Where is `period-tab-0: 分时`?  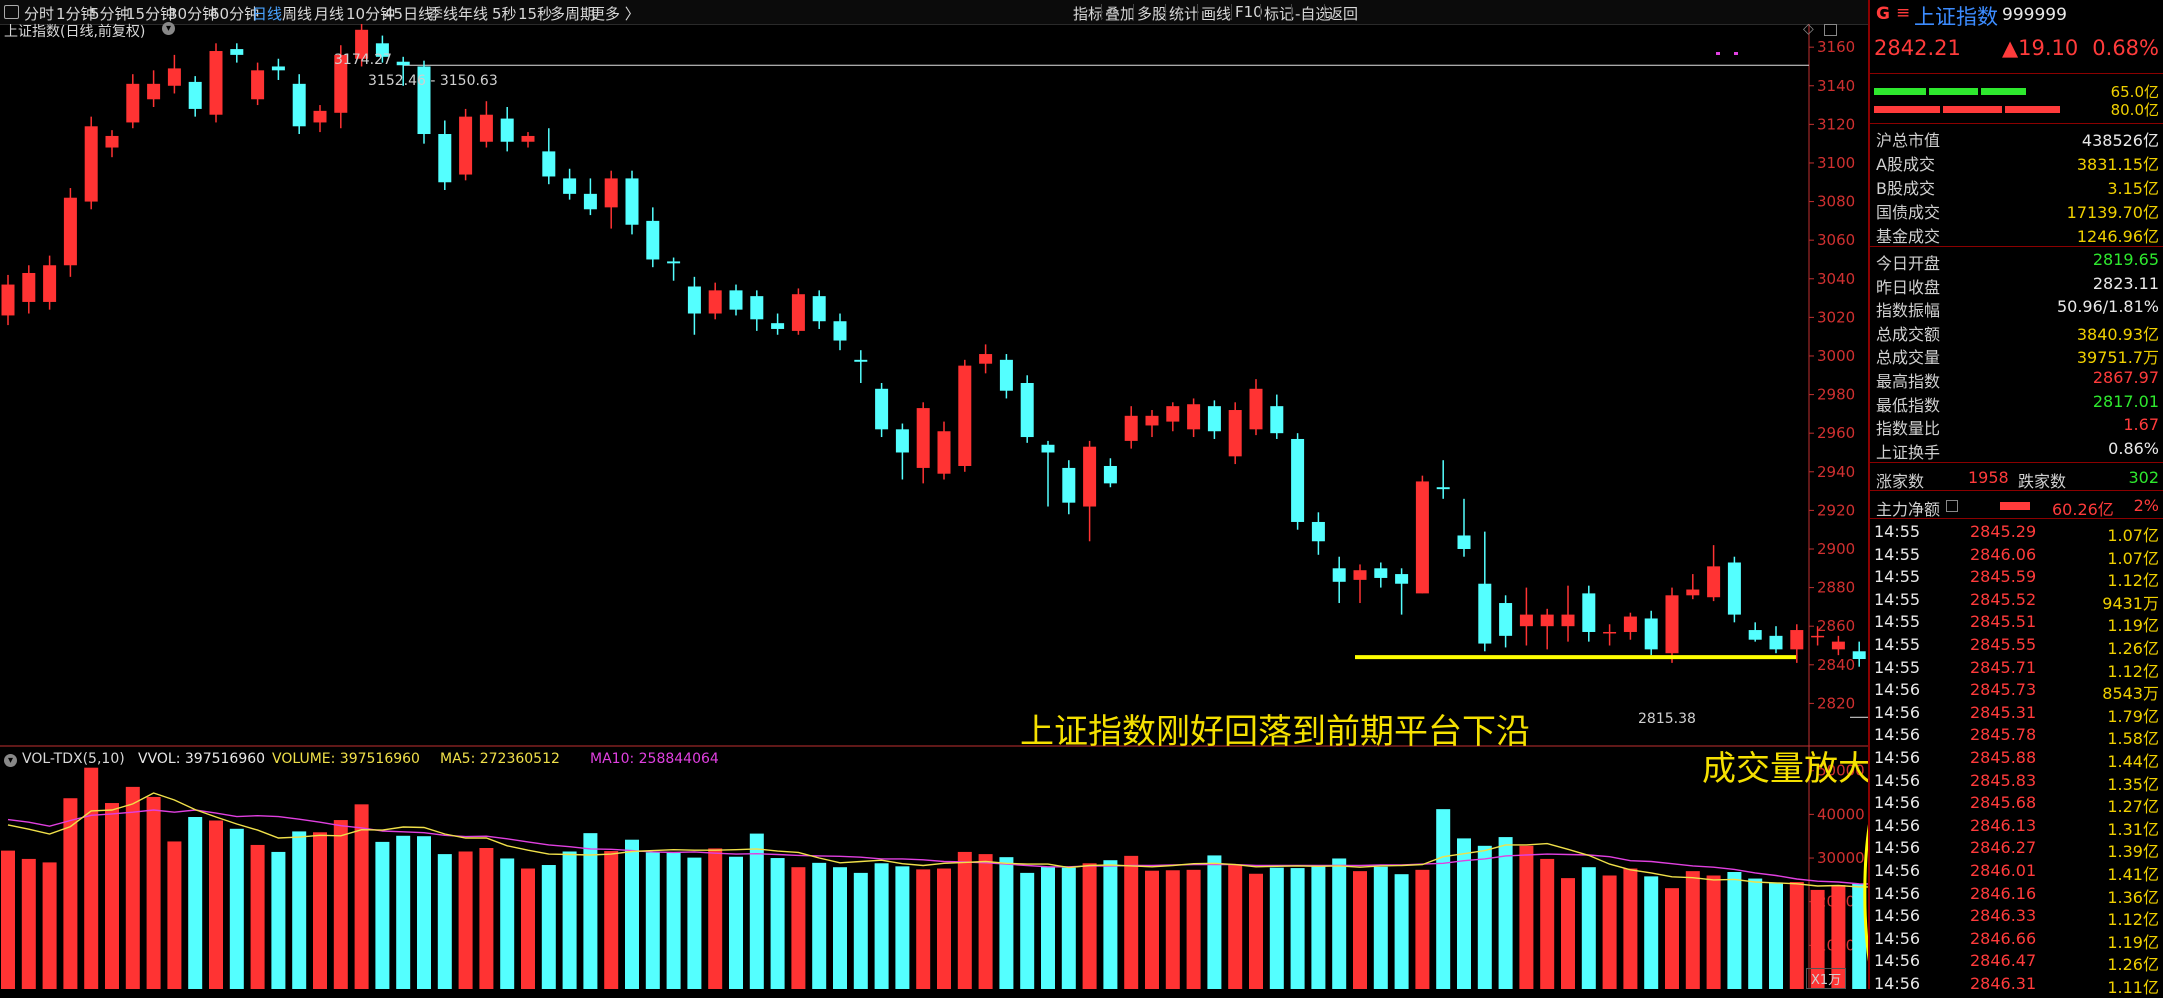 period-tab-0: 分时 is located at coordinates (39, 14).